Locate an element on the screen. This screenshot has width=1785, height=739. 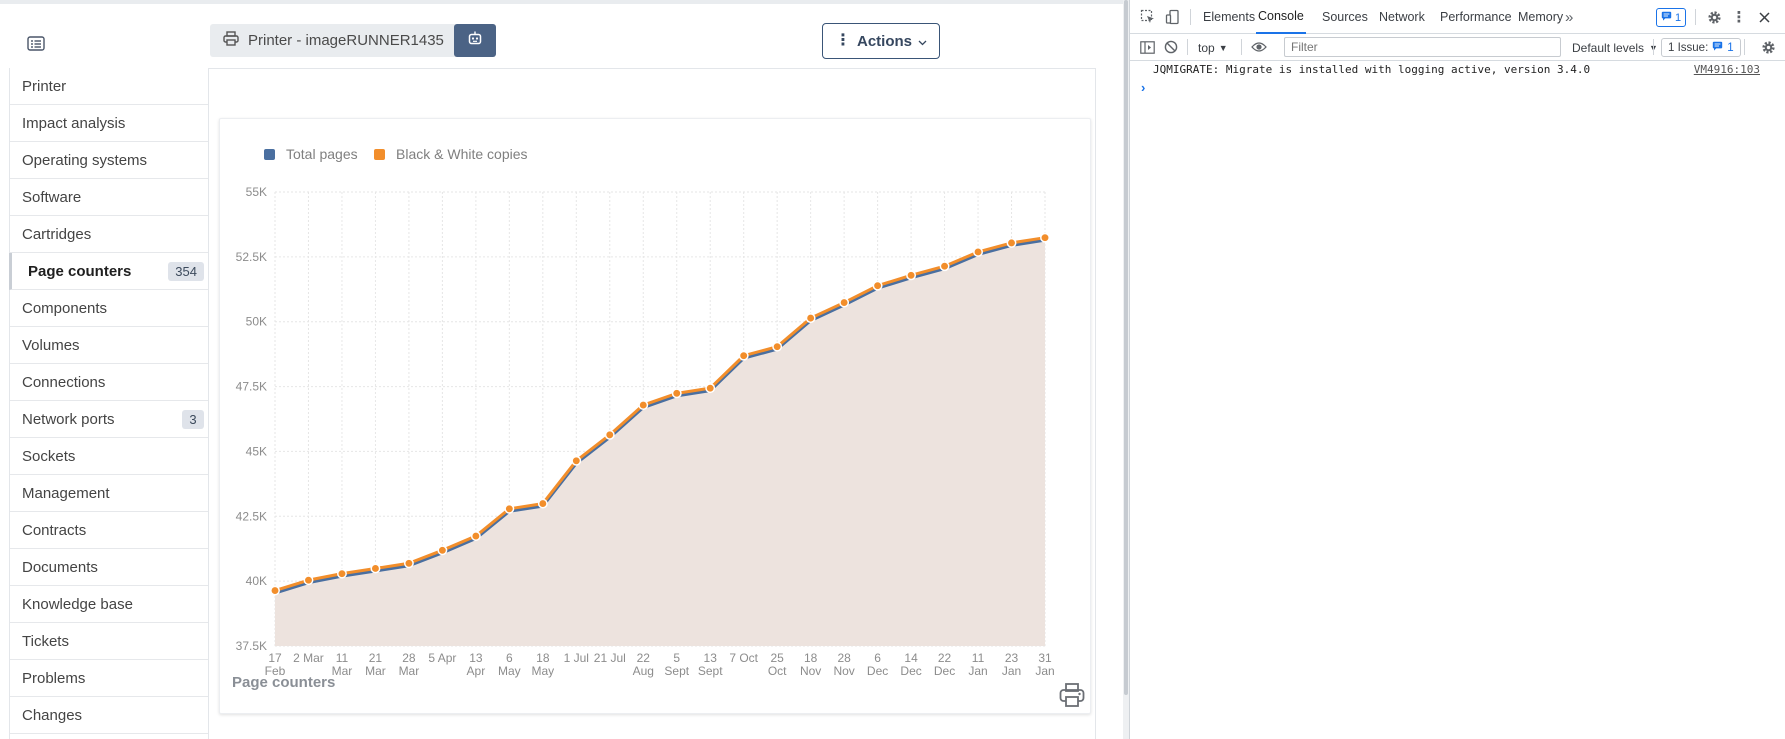
console-prompt: › is located at coordinates (1143, 87).